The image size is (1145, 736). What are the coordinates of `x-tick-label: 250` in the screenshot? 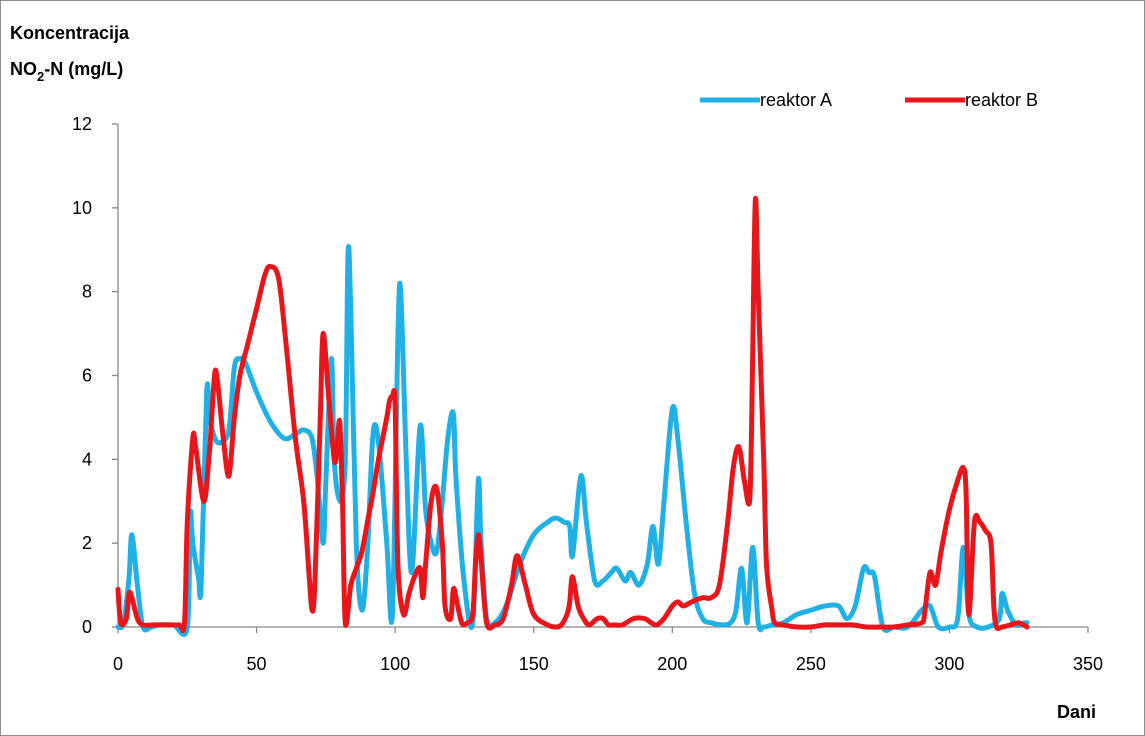 It's located at (811, 664).